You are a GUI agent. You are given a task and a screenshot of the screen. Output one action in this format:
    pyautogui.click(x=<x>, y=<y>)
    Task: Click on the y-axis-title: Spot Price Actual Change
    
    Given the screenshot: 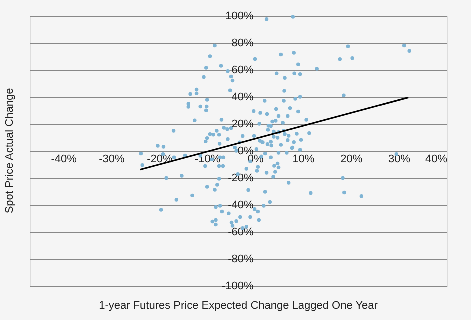 What is the action you would take?
    pyautogui.click(x=10, y=151)
    